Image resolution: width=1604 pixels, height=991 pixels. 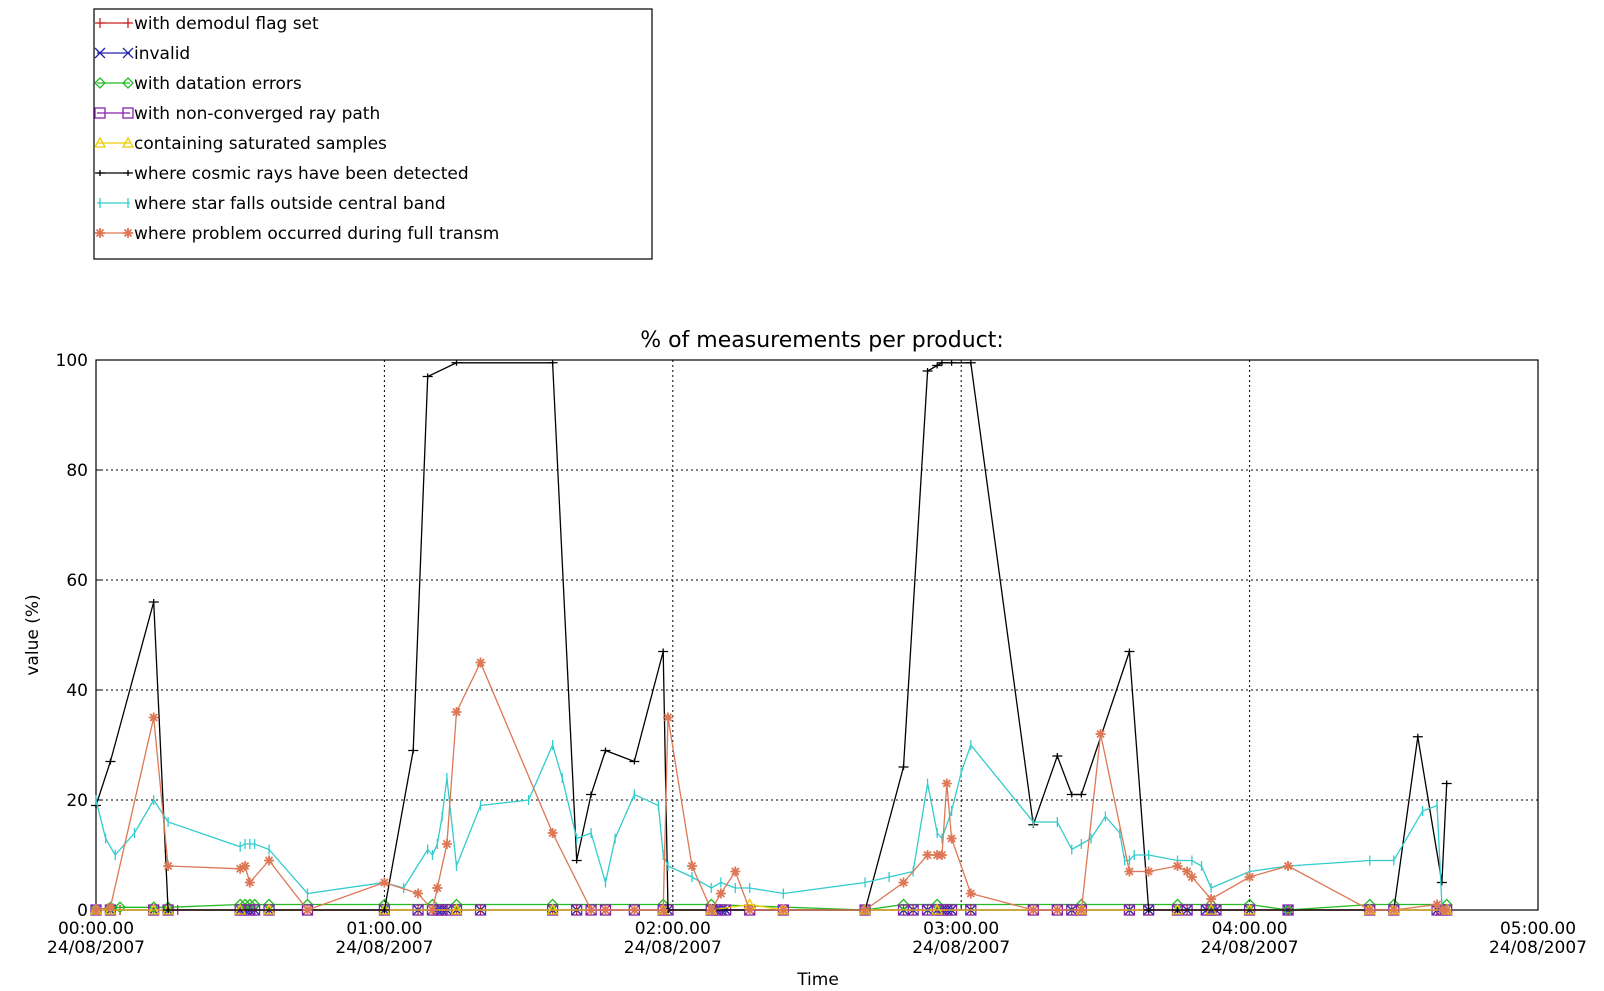 What do you see at coordinates (822, 340) in the screenshot?
I see `chart-title: % of measurements per product:` at bounding box center [822, 340].